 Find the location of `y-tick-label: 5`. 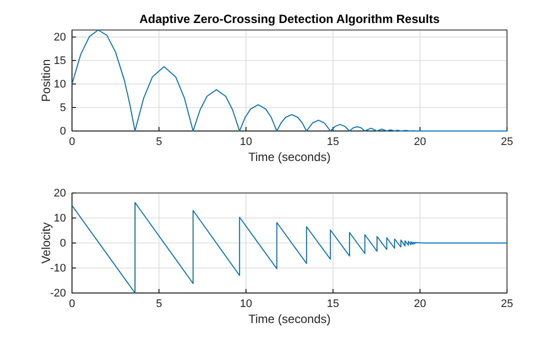

y-tick-label: 5 is located at coordinates (63, 108).